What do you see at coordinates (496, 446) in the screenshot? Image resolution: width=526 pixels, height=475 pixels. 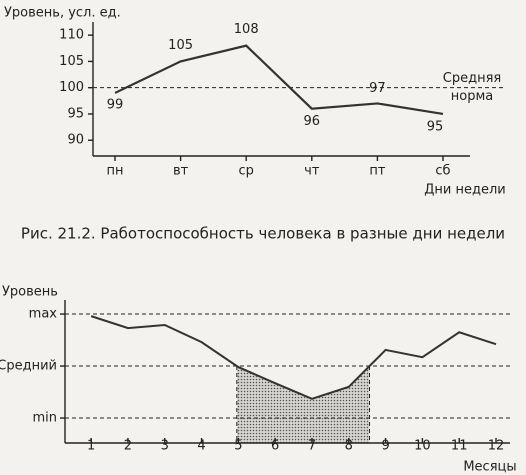 I see `x-tick-label: 12` at bounding box center [496, 446].